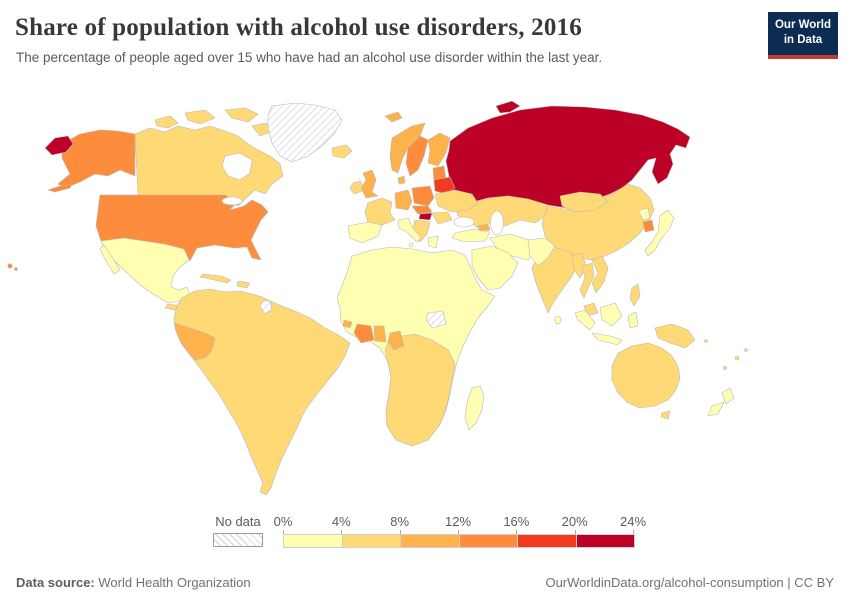  What do you see at coordinates (471, 235) in the screenshot?
I see `country-turkey` at bounding box center [471, 235].